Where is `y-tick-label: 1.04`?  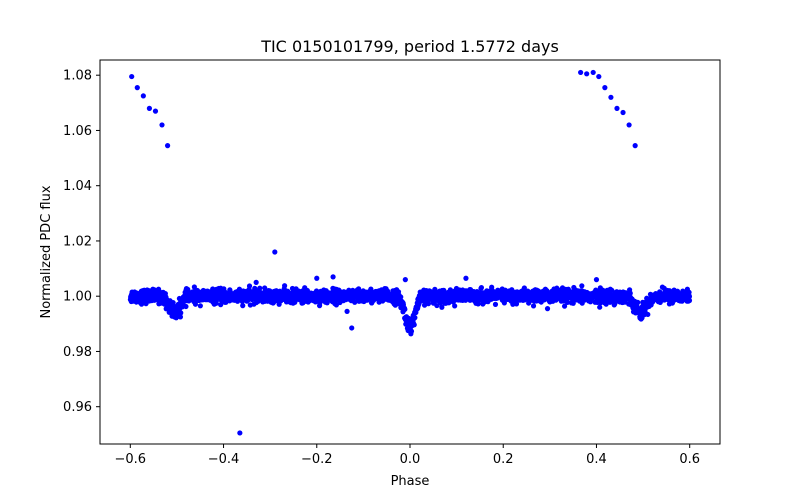
y-tick-label: 1.04 is located at coordinates (77, 186).